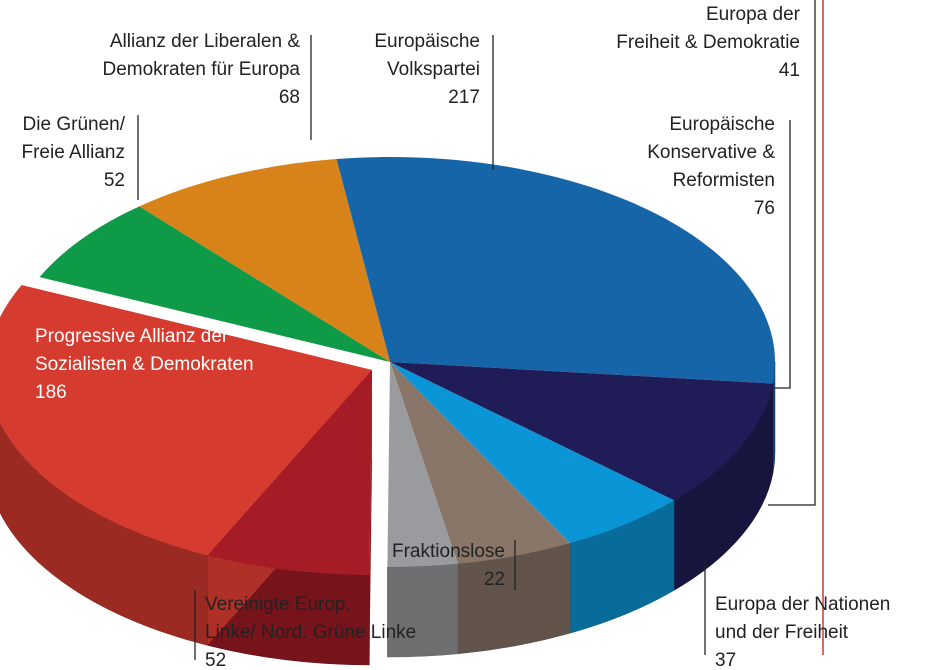  What do you see at coordinates (711, 152) in the screenshot?
I see `slice-label: Konservative &` at bounding box center [711, 152].